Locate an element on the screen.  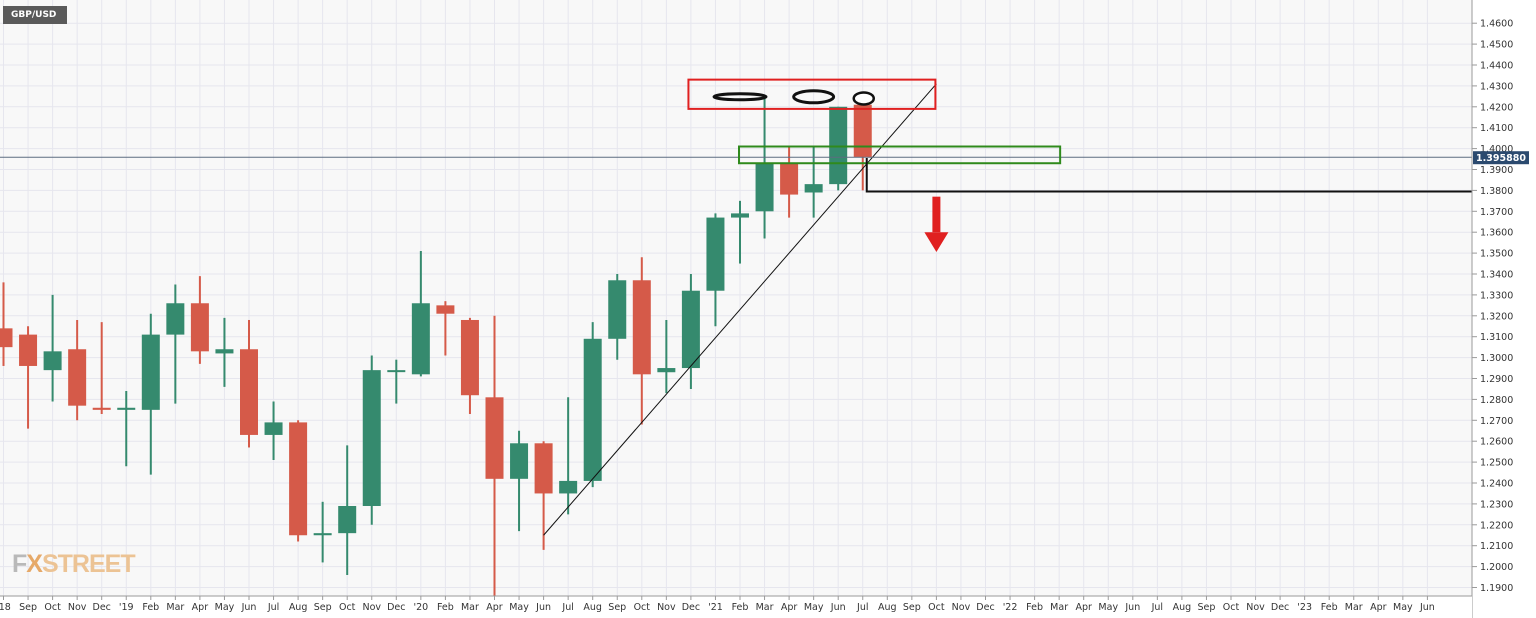
y-tick-label: 1.2700 is located at coordinates (1496, 421).